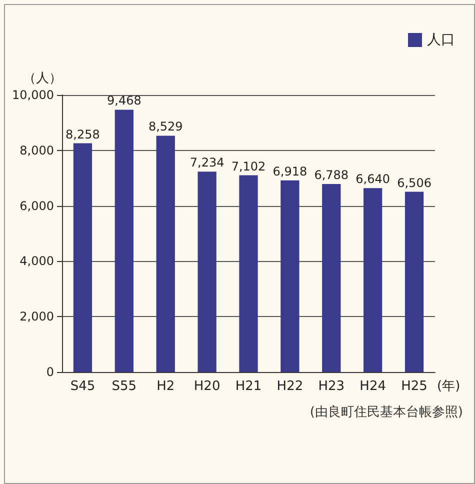 Image resolution: width=475 pixels, height=484 pixels. I want to click on data-label: 7,234, so click(207, 163).